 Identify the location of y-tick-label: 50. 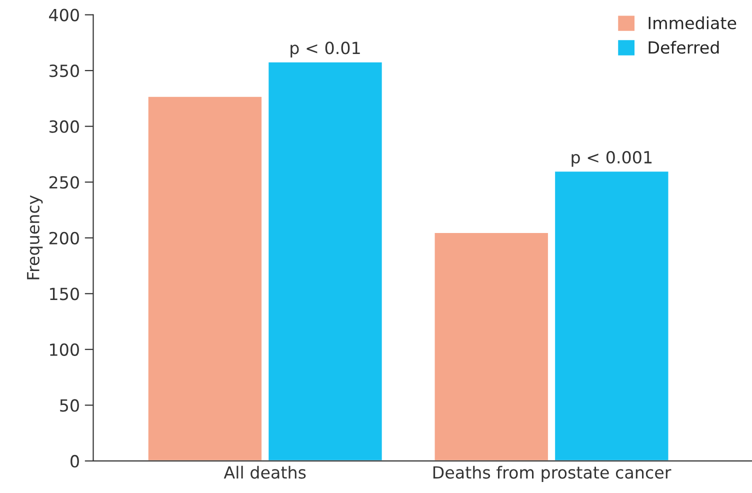
(69, 405).